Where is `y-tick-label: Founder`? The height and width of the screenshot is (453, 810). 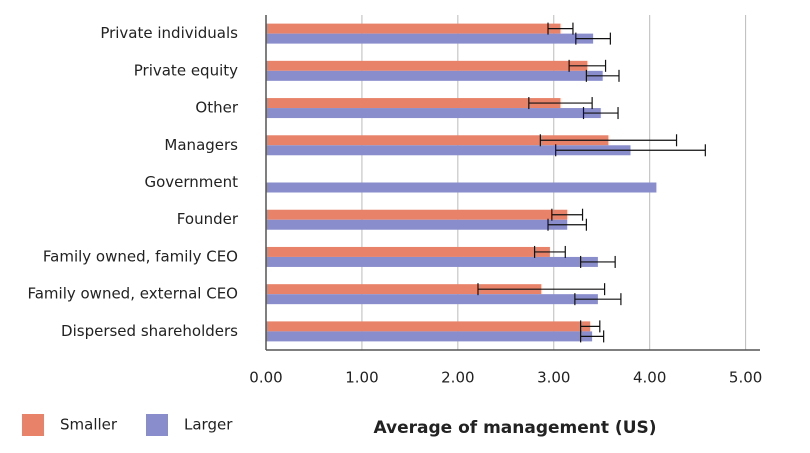 y-tick-label: Founder is located at coordinates (208, 219).